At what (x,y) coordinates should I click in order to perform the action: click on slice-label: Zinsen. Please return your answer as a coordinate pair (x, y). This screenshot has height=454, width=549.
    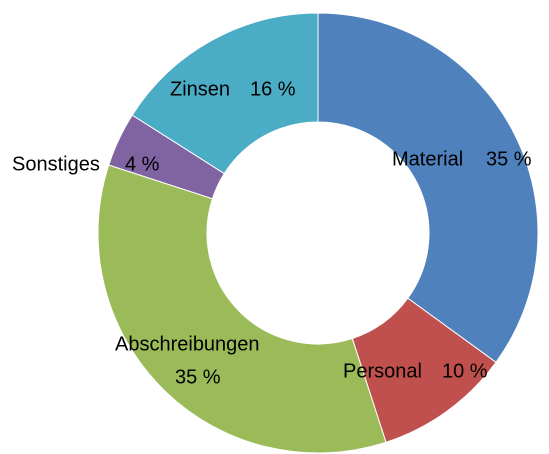
    Looking at the image, I should click on (200, 89).